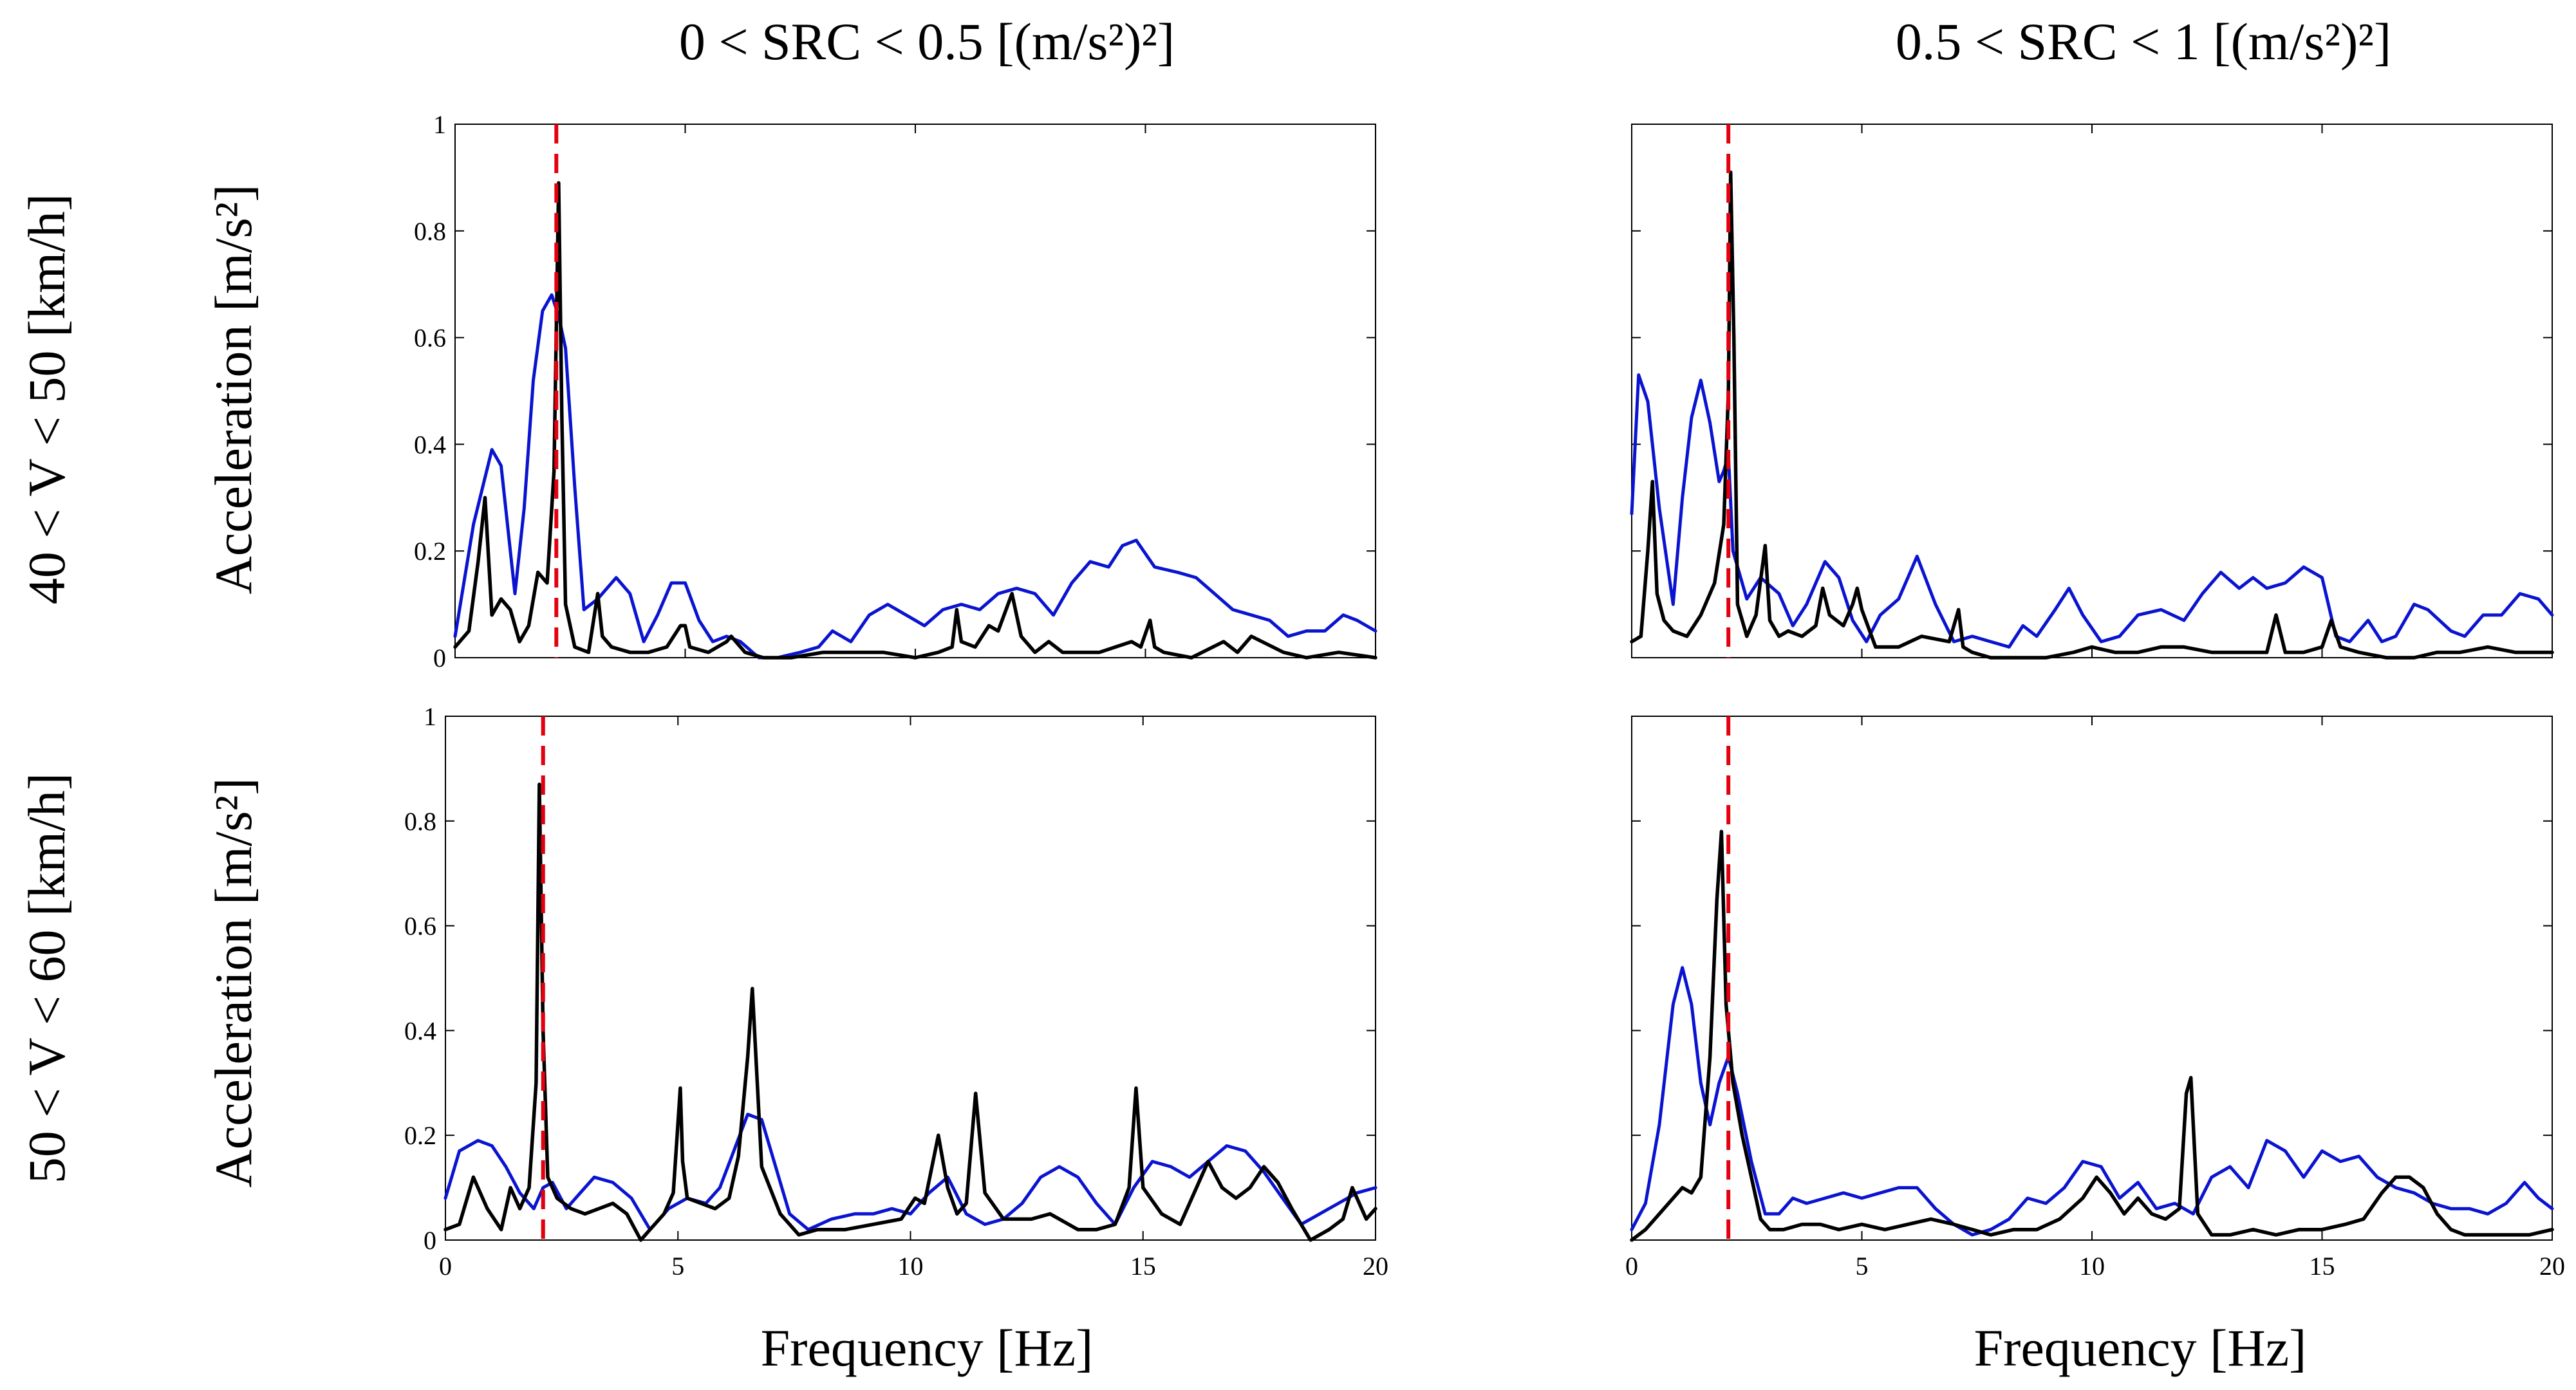  I want to click on panel-top-right, so click(2092, 392).